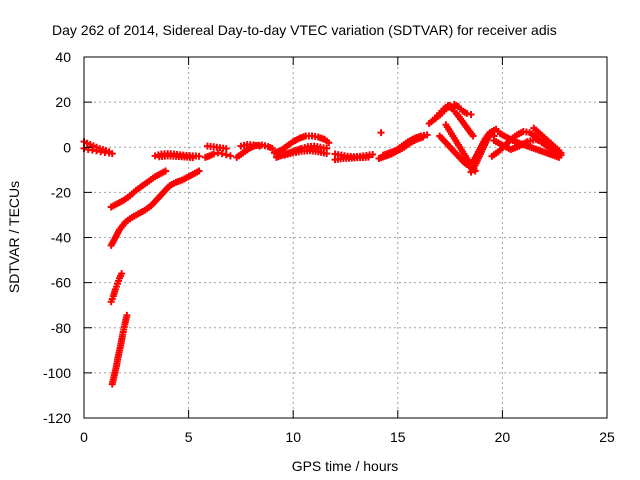  What do you see at coordinates (503, 437) in the screenshot?
I see `x-tick-label: 20` at bounding box center [503, 437].